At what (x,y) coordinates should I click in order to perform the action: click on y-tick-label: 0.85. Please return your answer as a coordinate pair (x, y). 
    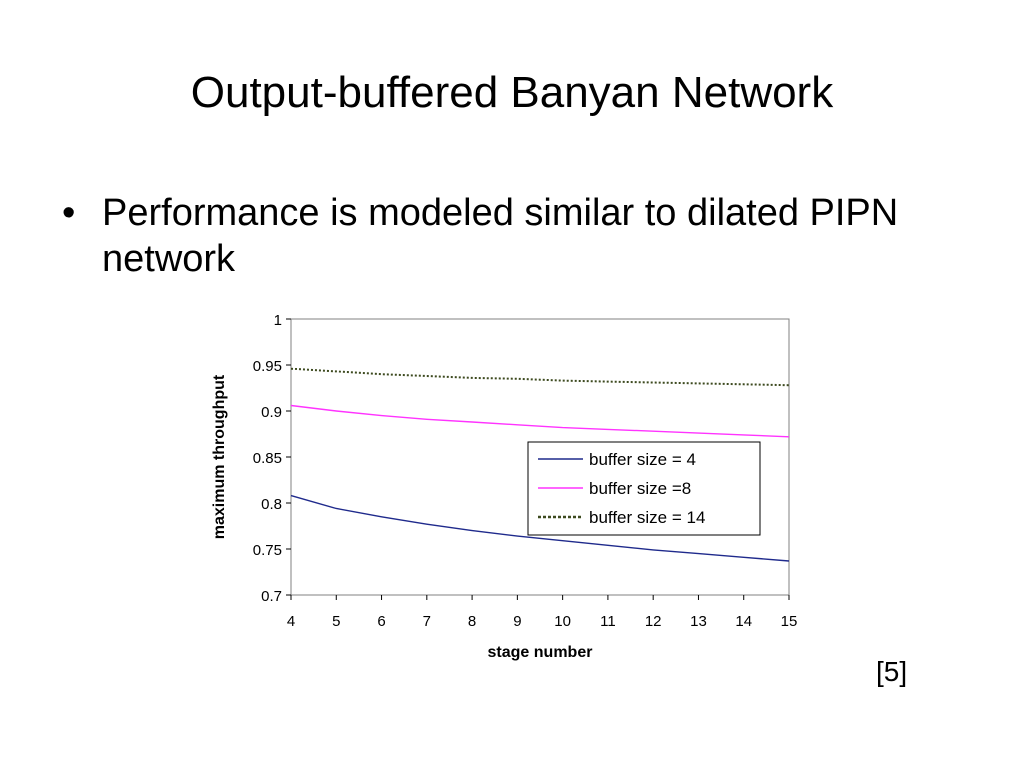
    Looking at the image, I should click on (267, 458).